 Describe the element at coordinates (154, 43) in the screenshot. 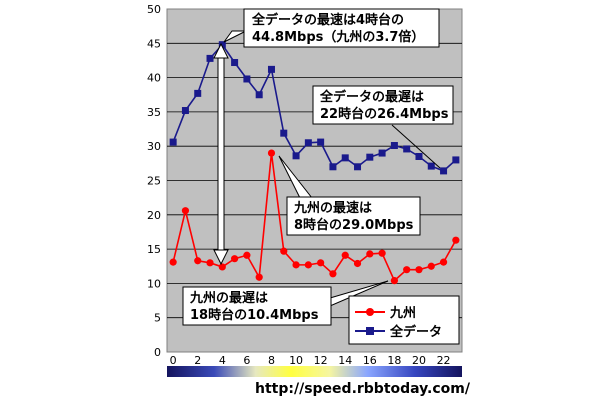

I see `y-tick-label: 45` at that location.